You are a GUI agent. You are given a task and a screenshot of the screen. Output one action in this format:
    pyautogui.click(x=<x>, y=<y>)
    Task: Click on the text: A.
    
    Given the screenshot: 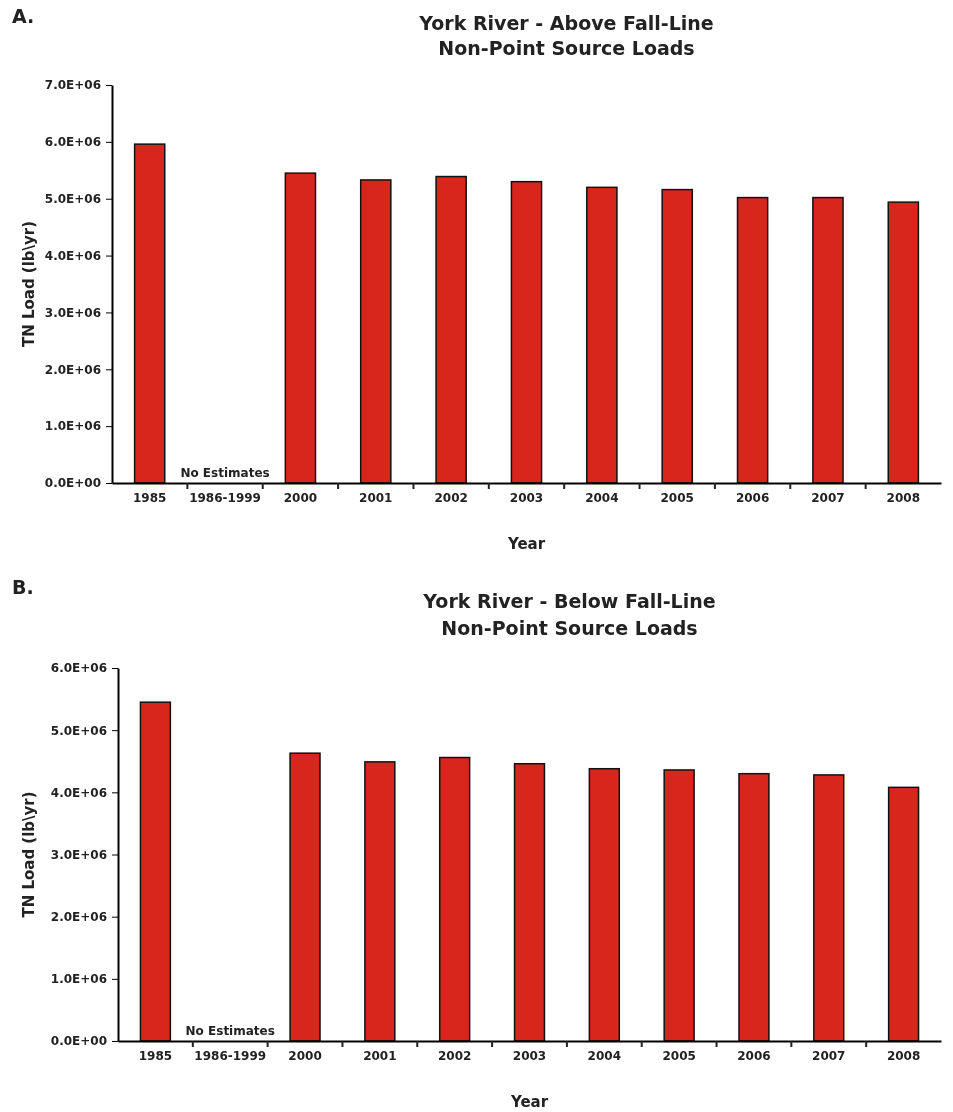 What is the action you would take?
    pyautogui.click(x=23, y=16)
    